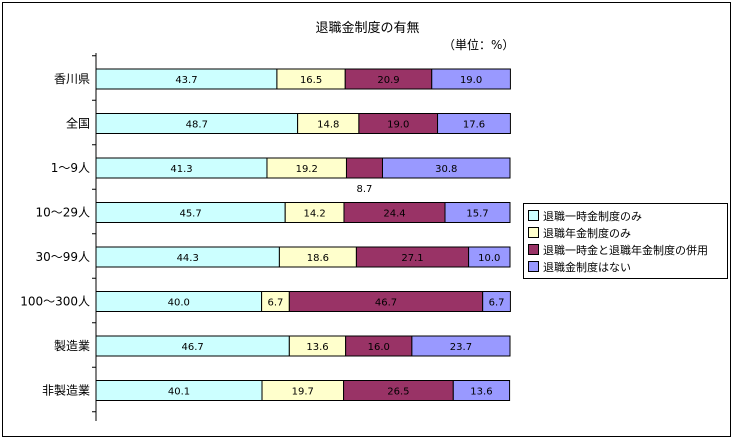  Describe the element at coordinates (365, 189) in the screenshot. I see `data-label: 8.7` at that location.